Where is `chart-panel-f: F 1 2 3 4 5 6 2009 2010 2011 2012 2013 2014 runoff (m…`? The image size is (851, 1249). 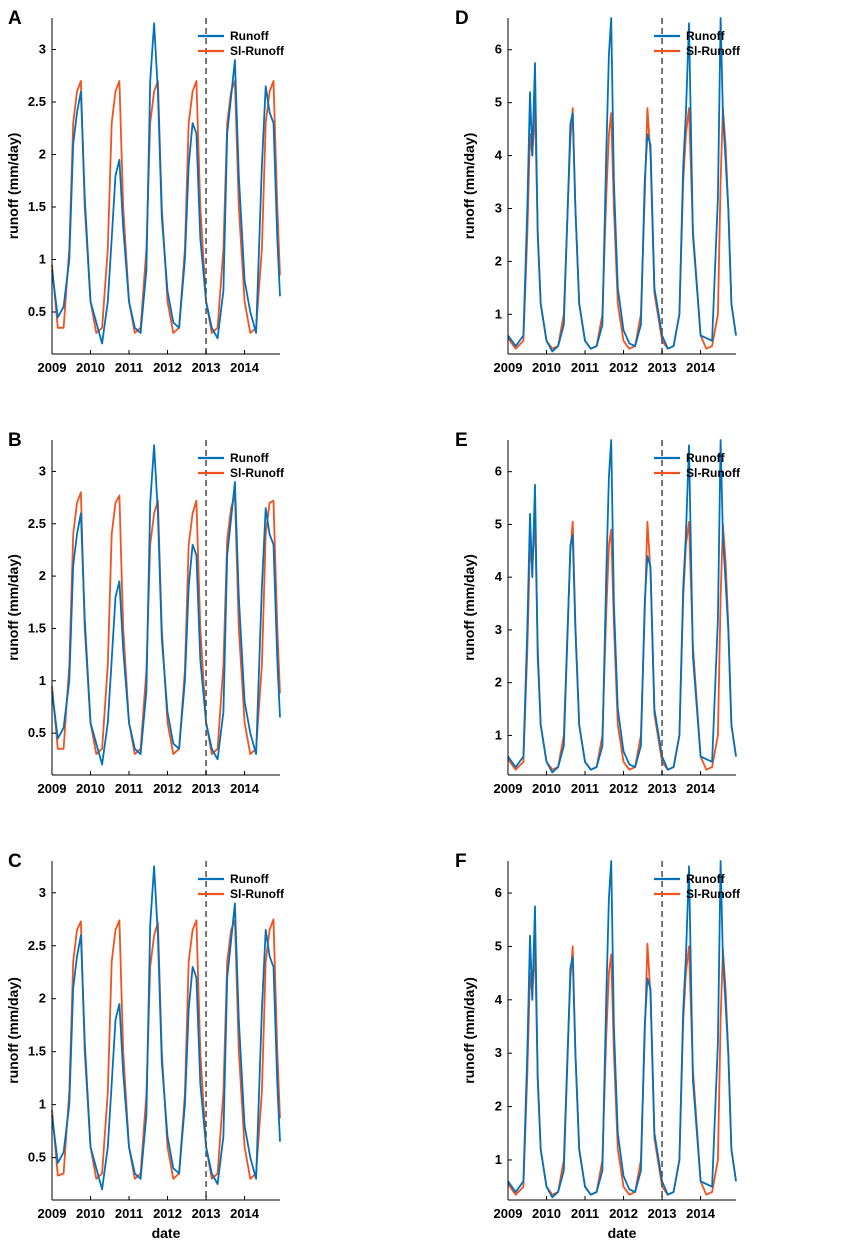
chart-panel-f: F 1 2 3 4 5 6 2009 2010 2011 2012 2013 2014 runoff (m… is located at coordinates (598, 1046).